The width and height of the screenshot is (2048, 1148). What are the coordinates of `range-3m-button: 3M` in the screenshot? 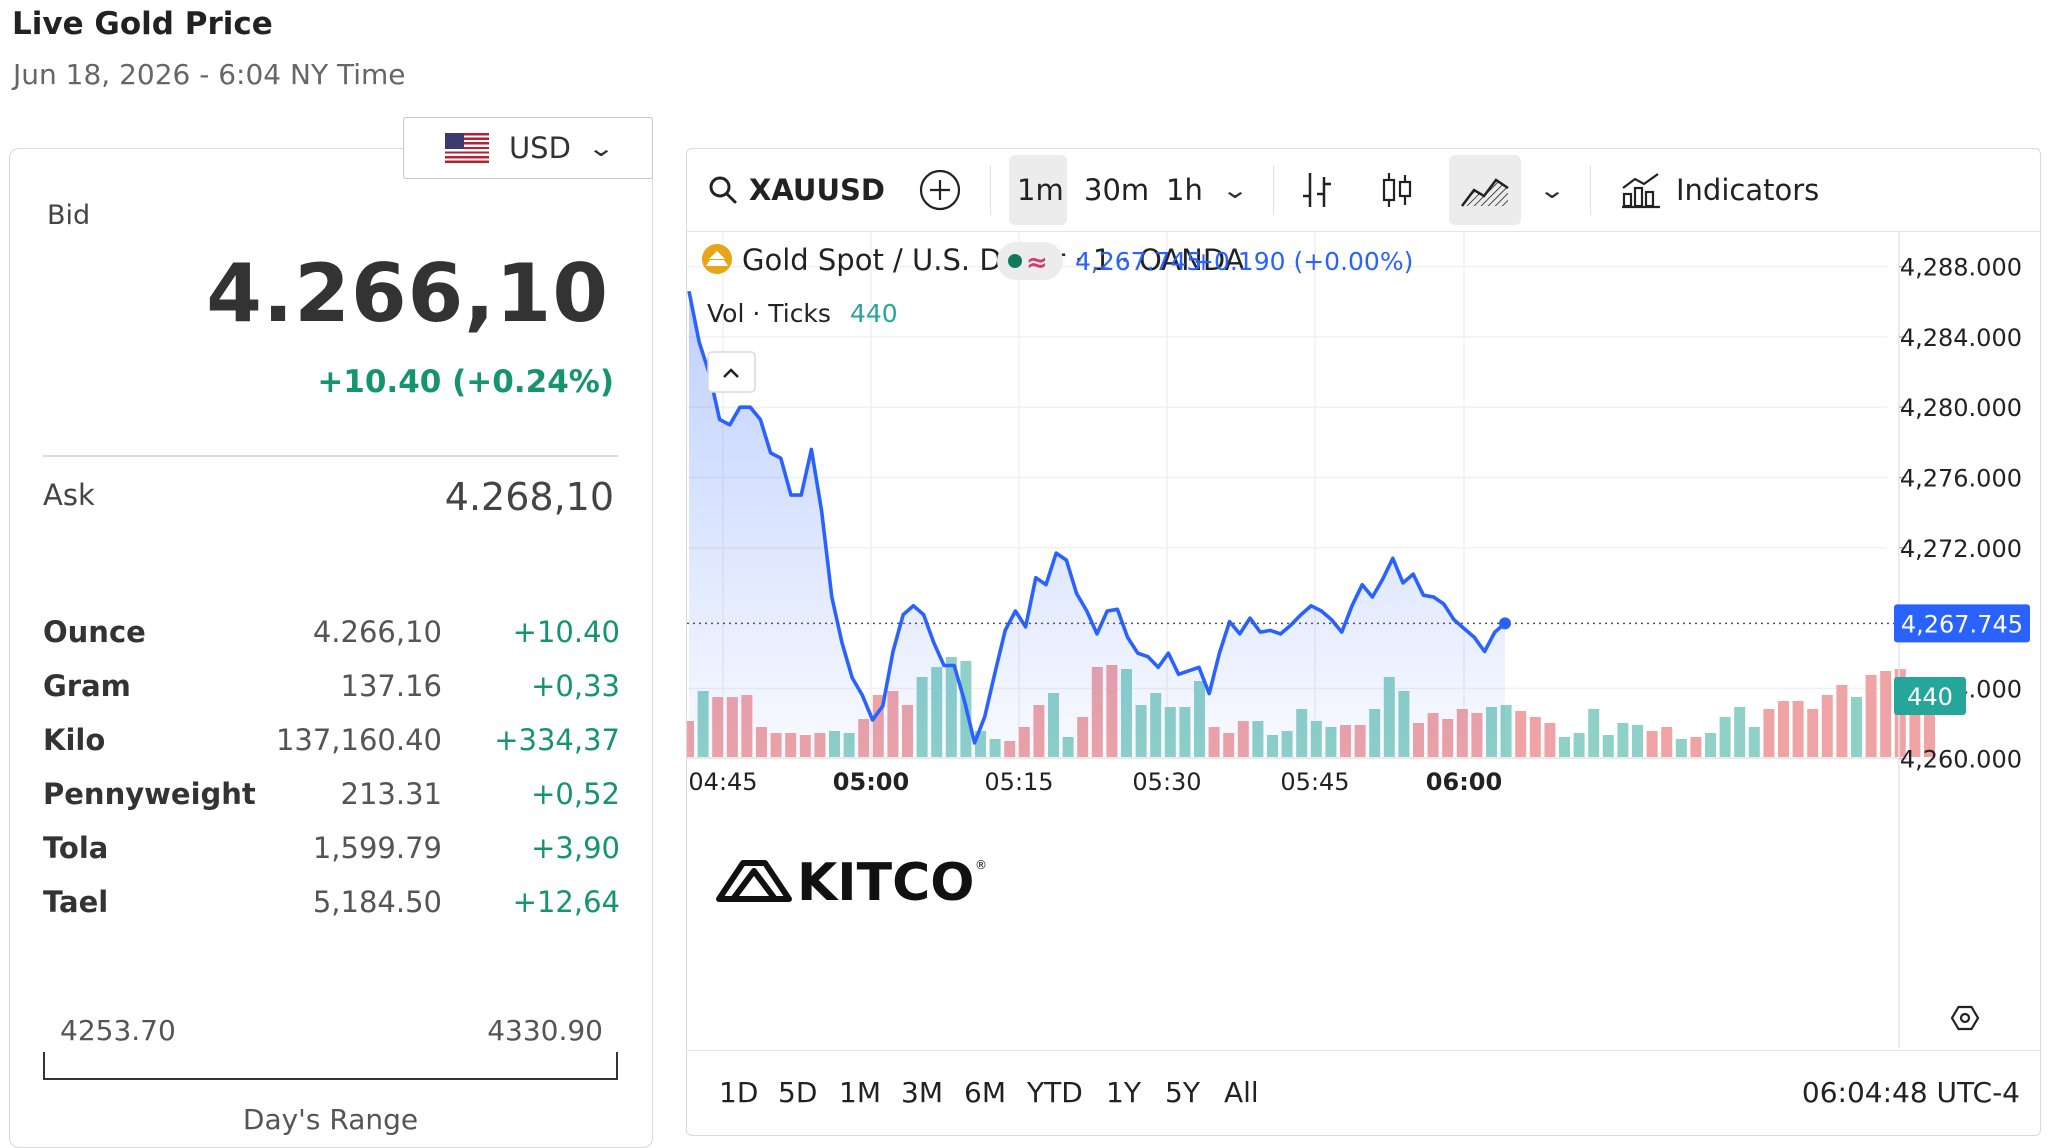 It's located at (922, 1092).